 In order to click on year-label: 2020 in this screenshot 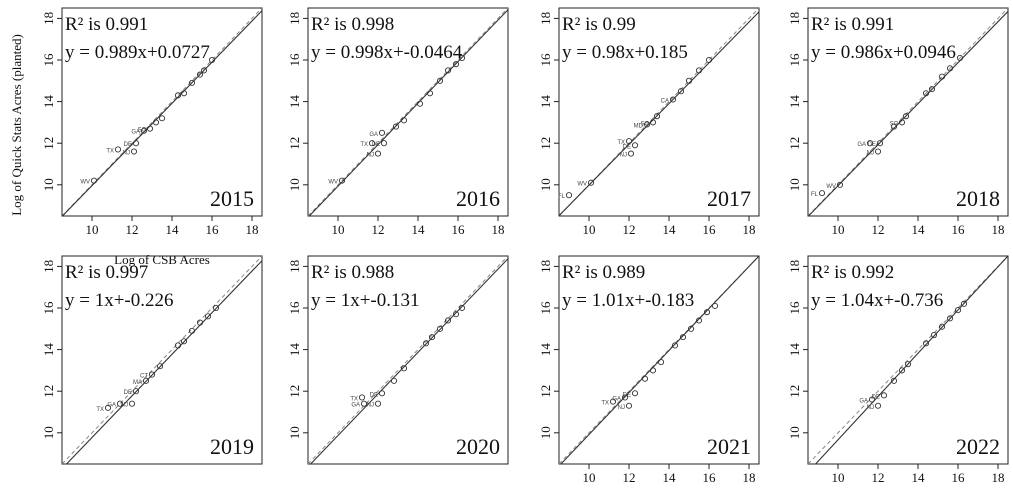, I will do `click(478, 446)`.